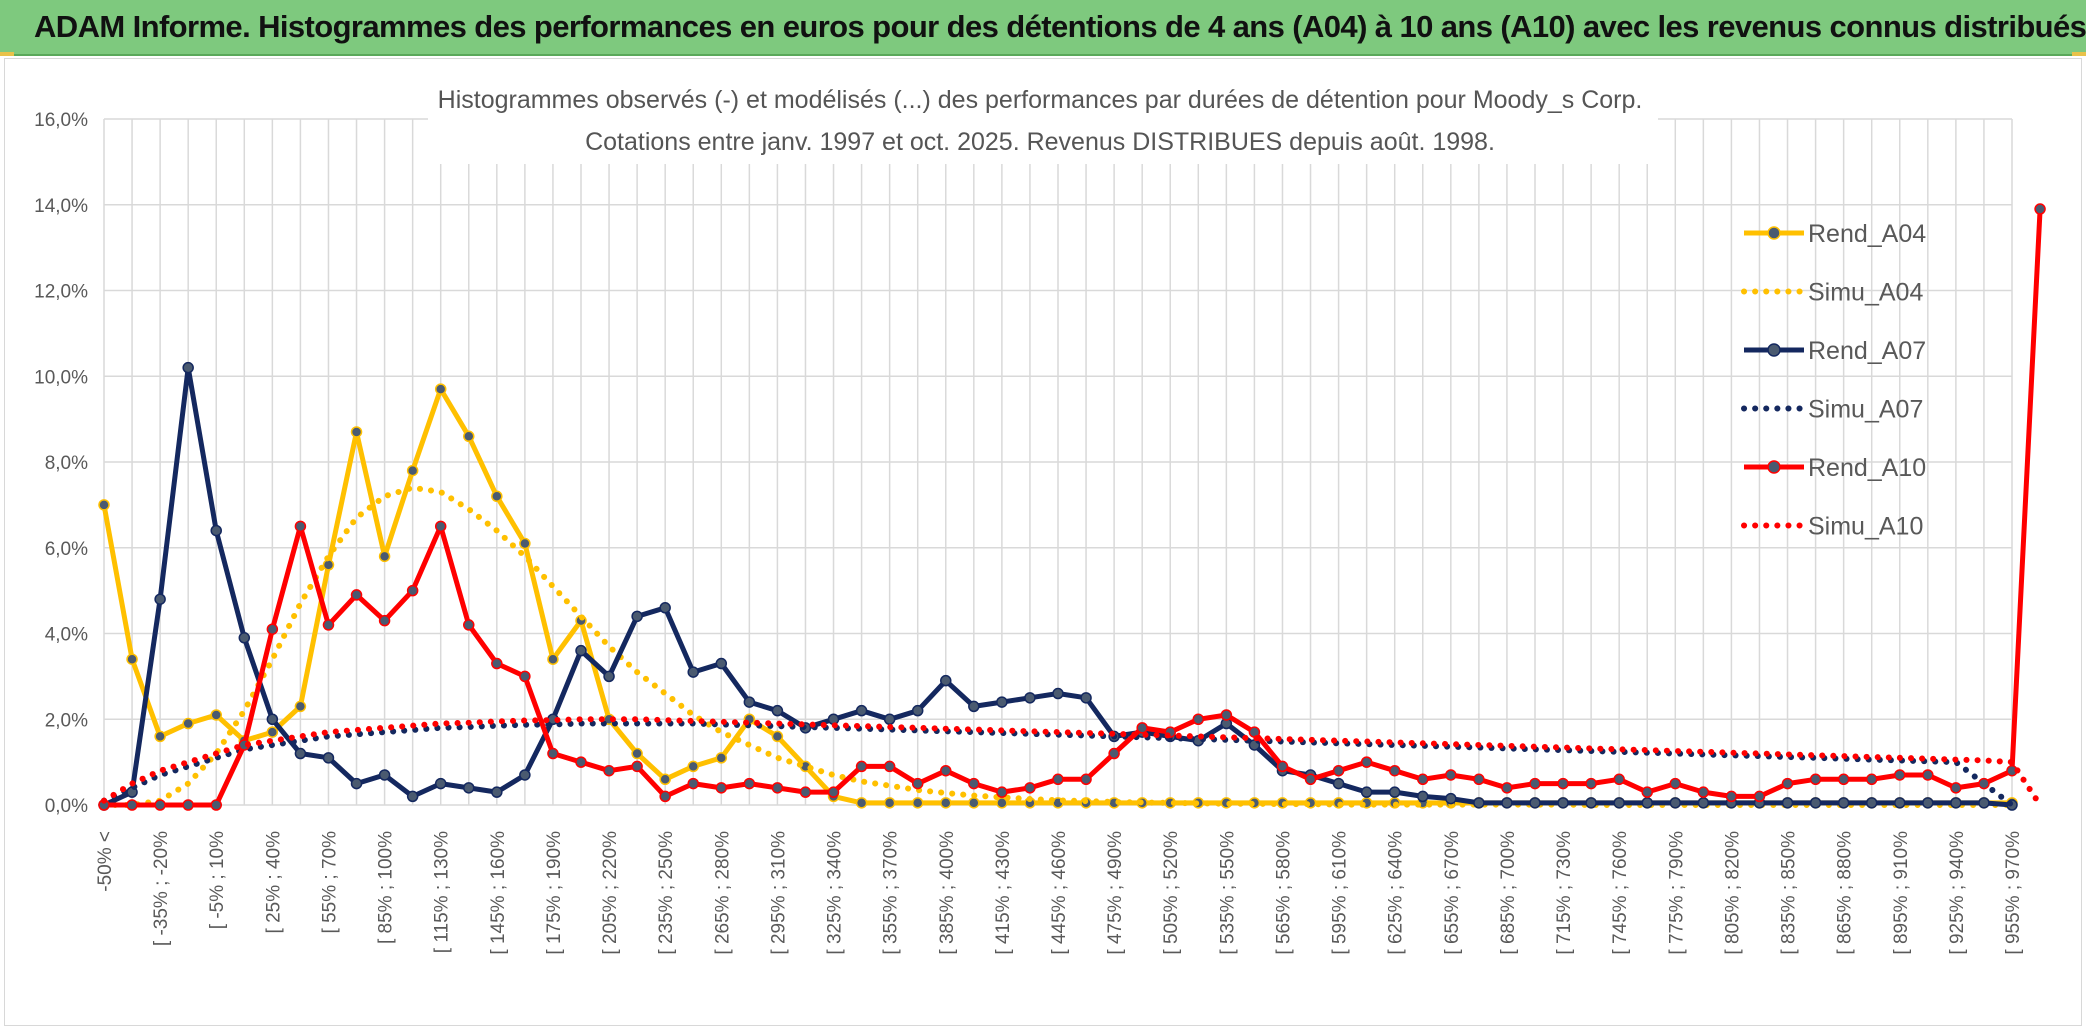 The height and width of the screenshot is (1033, 2086). Describe the element at coordinates (1774, 233) in the screenshot. I see `legend-marker` at that location.